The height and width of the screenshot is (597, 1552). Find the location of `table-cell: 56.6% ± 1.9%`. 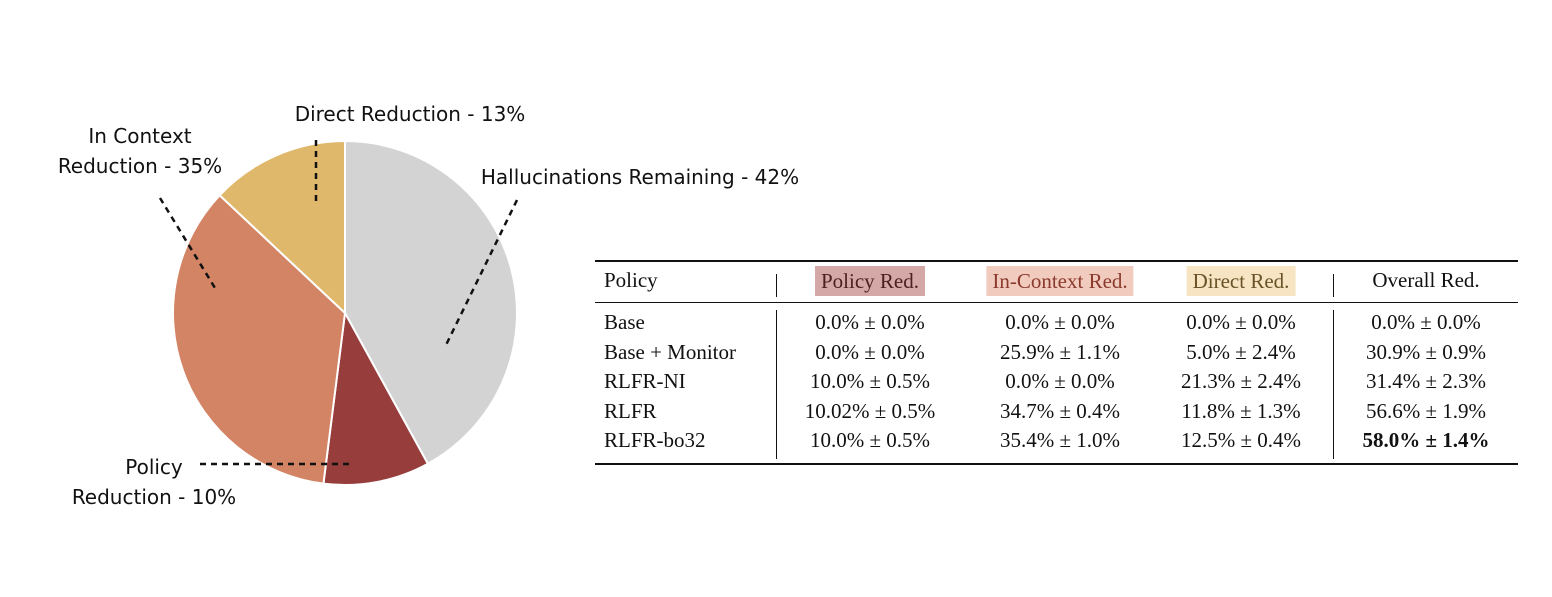

table-cell: 56.6% ± 1.9% is located at coordinates (1426, 410).